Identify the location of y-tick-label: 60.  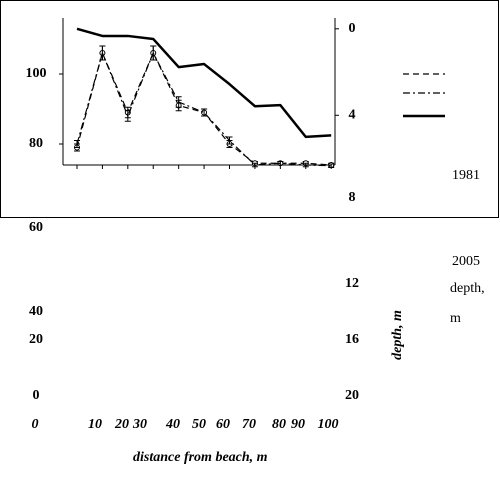
(36, 227).